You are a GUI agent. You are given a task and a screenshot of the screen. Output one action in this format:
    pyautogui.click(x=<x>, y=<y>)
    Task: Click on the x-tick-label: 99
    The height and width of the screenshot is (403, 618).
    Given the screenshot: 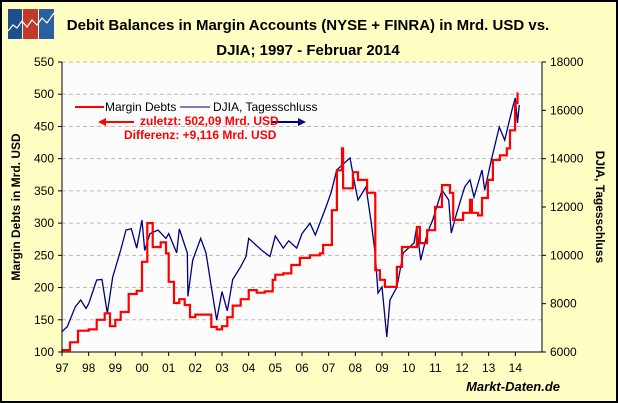 What is the action you would take?
    pyautogui.click(x=116, y=368)
    